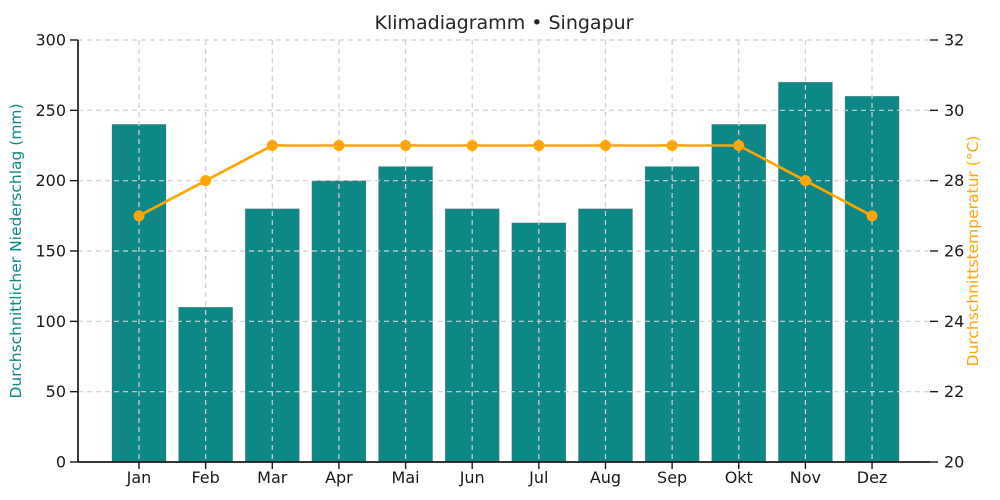 The width and height of the screenshot is (1000, 500). I want to click on right-tick-label: 26, so click(954, 251).